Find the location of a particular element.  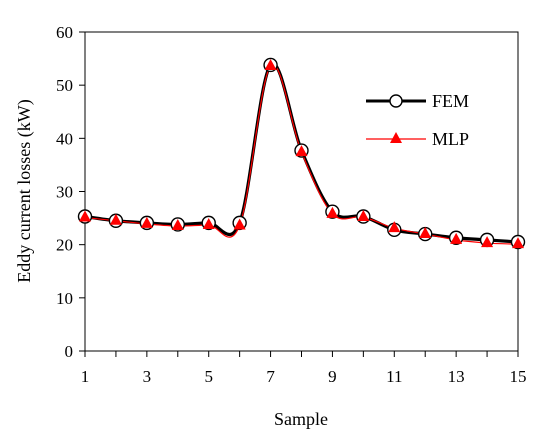

x-tick-label: 9 is located at coordinates (332, 376).